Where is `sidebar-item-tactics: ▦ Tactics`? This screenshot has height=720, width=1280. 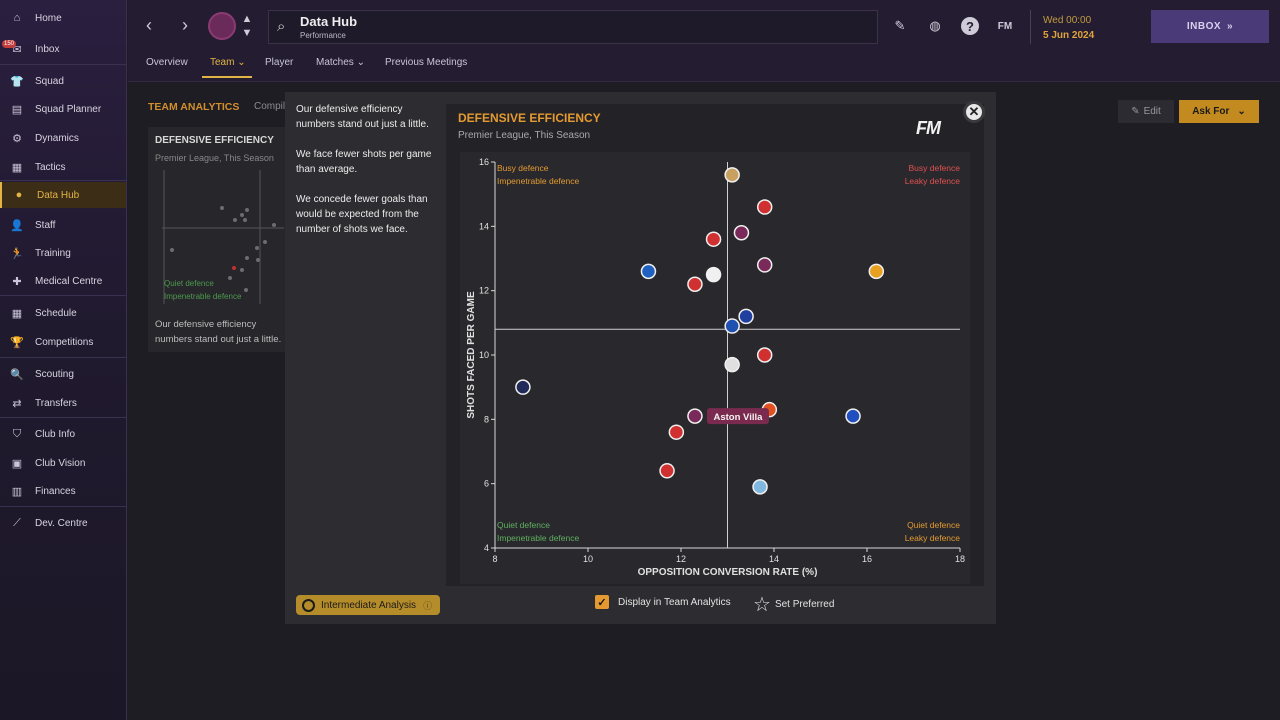
sidebar-item-tactics: ▦ Tactics is located at coordinates (63, 167).